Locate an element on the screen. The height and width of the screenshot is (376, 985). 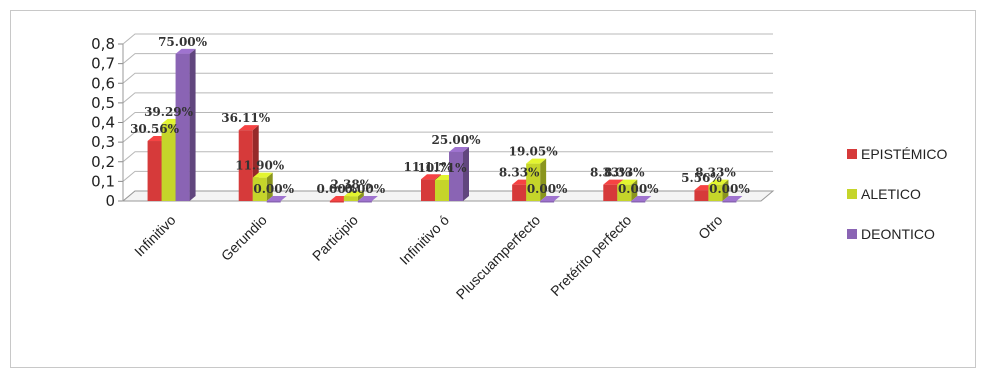
category-label: Infinitivo is located at coordinates (155, 236).